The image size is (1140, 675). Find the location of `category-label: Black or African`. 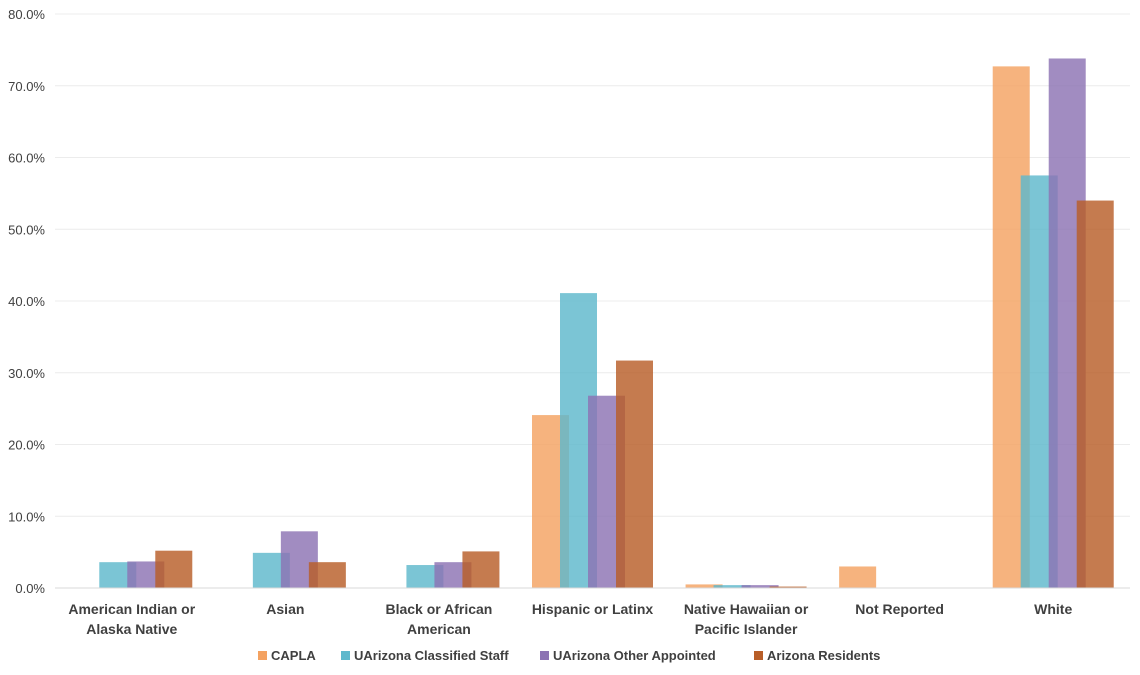

category-label: Black or African is located at coordinates (438, 609).